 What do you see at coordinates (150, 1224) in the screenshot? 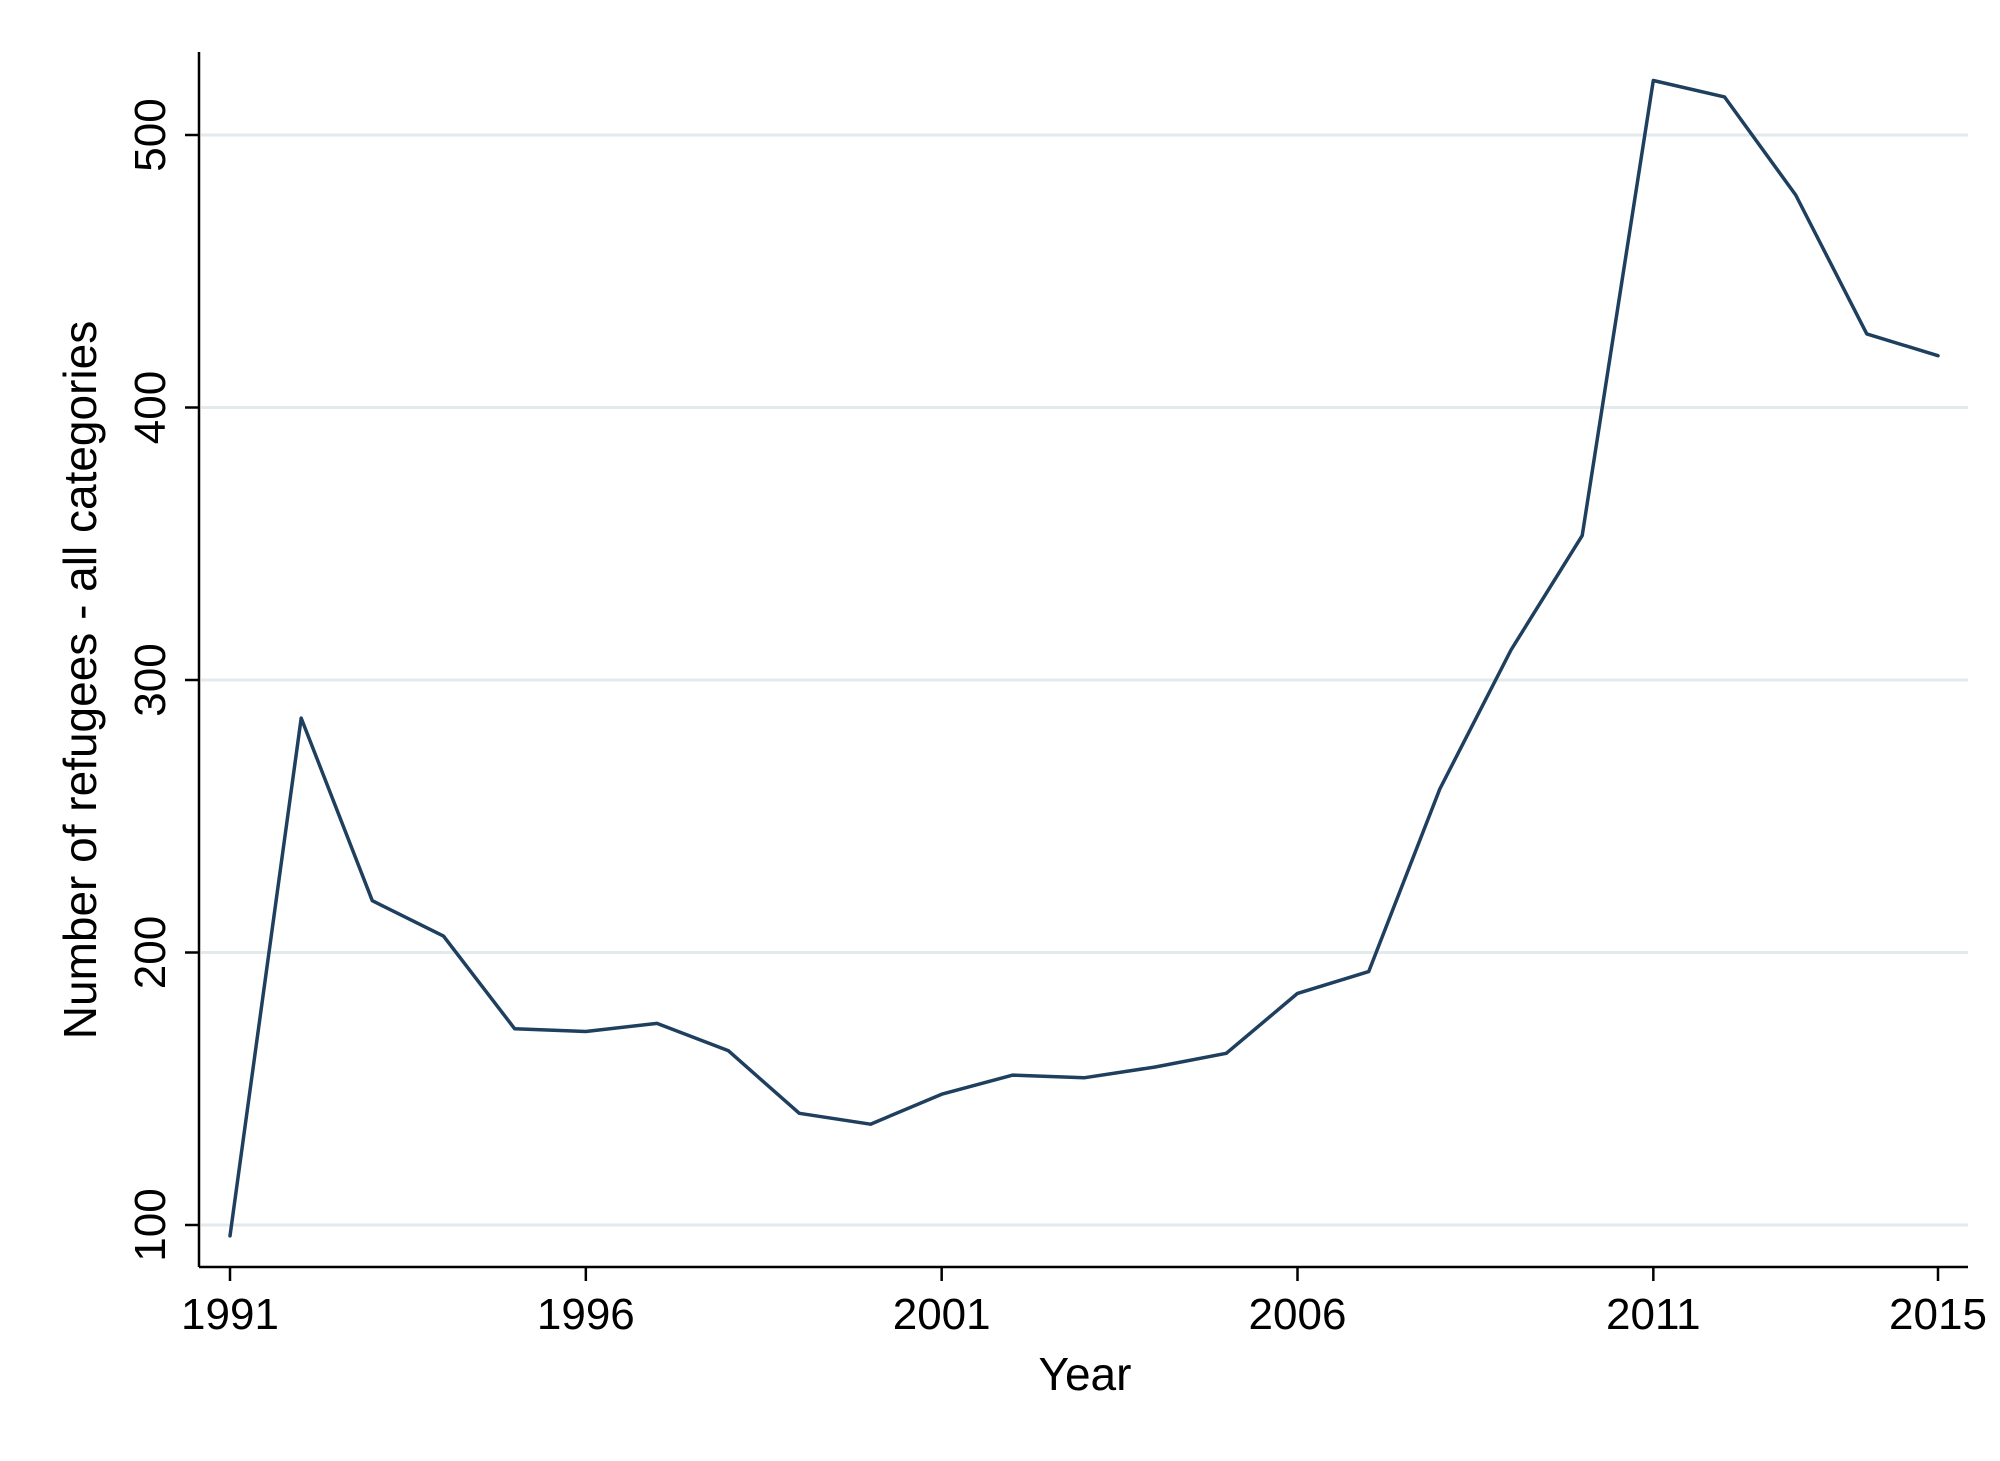
I see `y-tick-label: 100` at bounding box center [150, 1224].